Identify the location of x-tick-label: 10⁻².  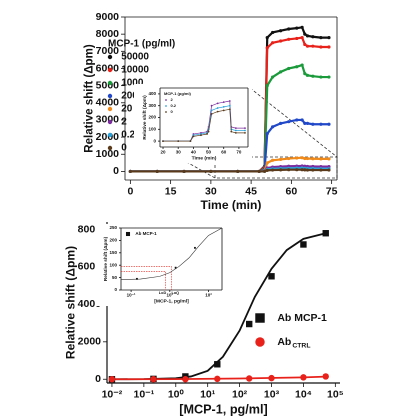
(112, 395).